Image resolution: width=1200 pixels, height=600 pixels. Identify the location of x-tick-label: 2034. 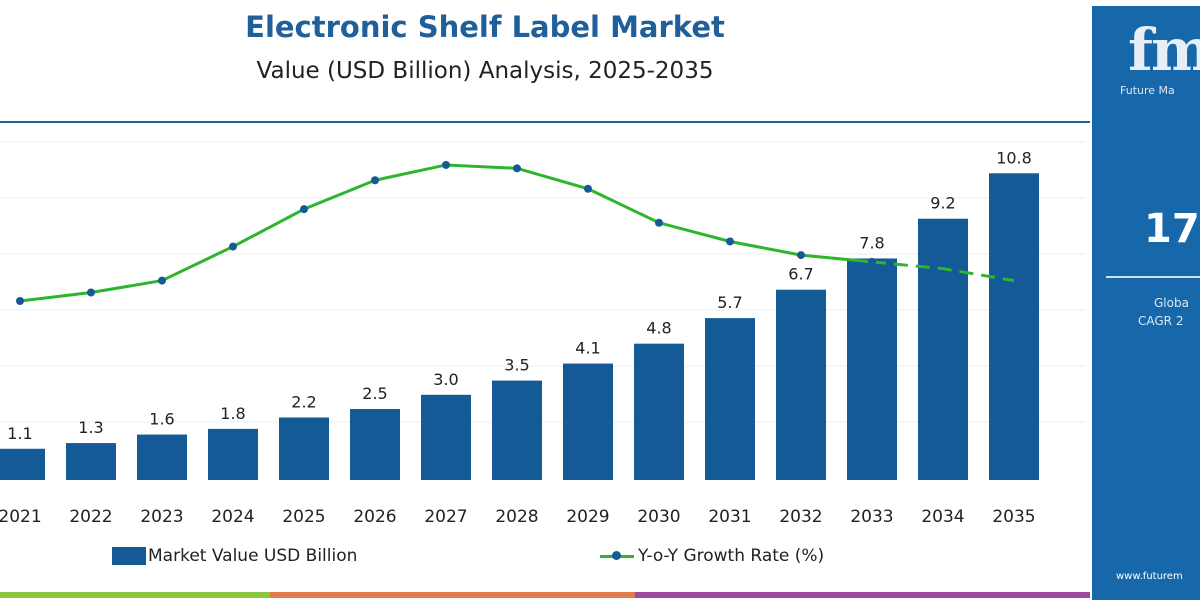
(942, 517).